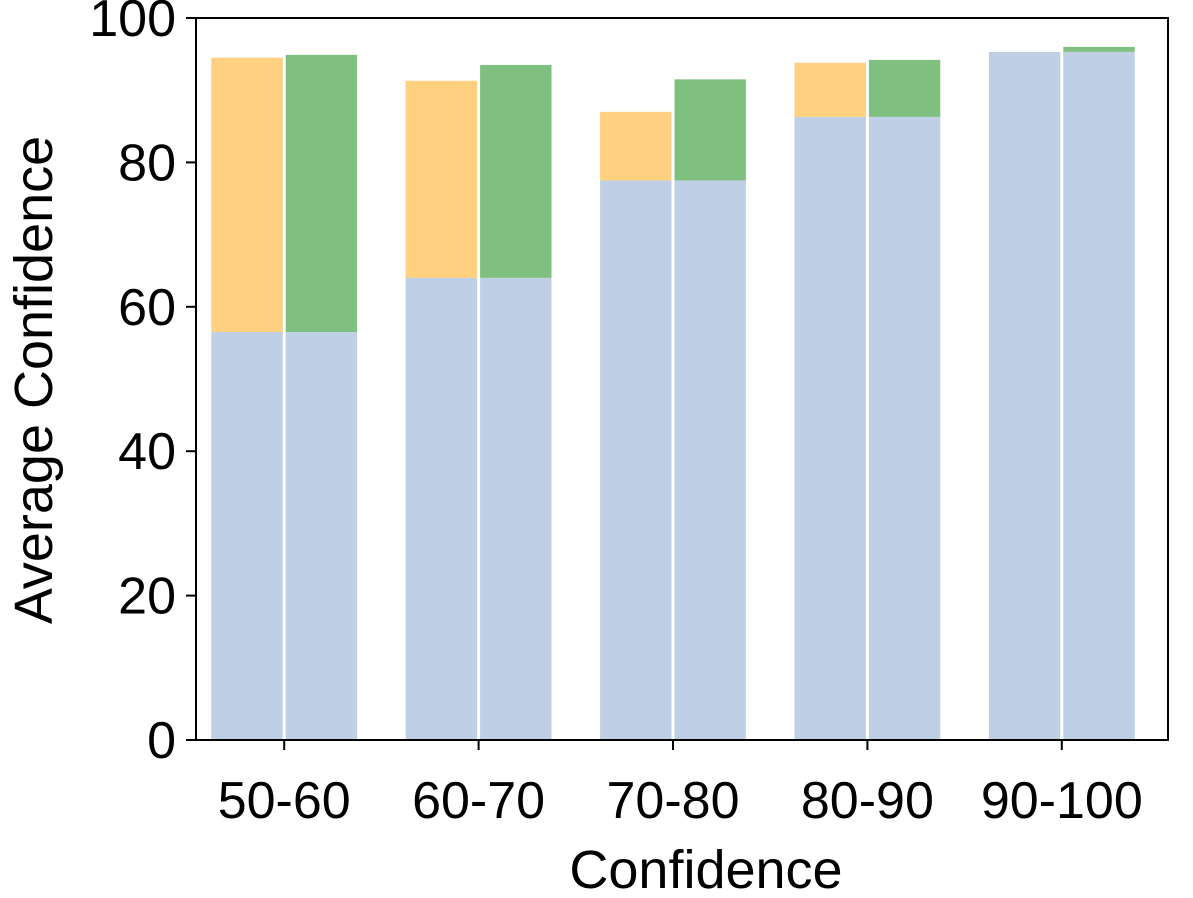 The width and height of the screenshot is (1193, 898). Describe the element at coordinates (284, 801) in the screenshot. I see `x-tick-label: 50-60` at that location.